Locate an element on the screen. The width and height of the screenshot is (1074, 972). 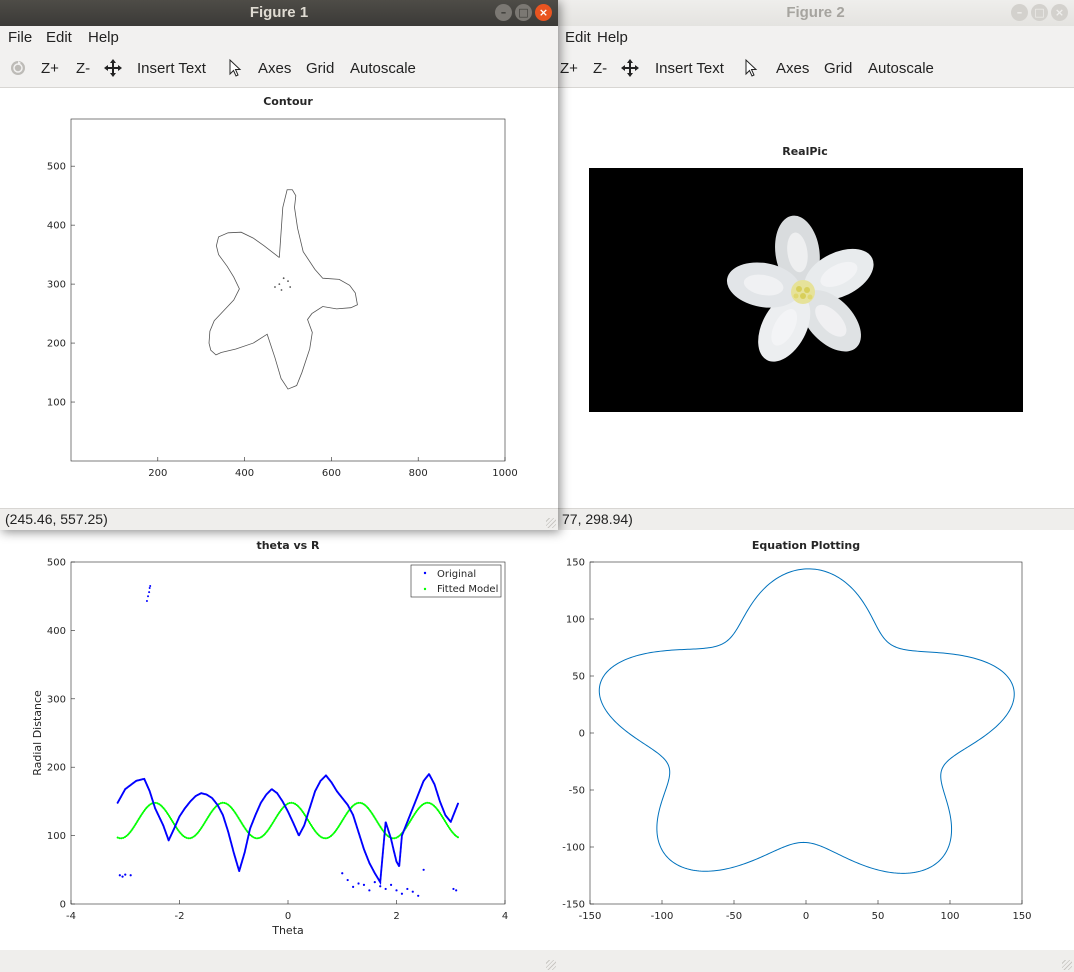
y-tick-label: -100 is located at coordinates (573, 848).